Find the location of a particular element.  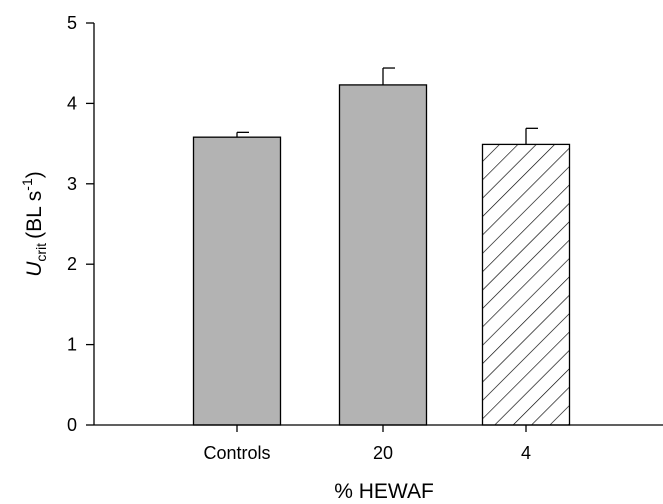

y-axis-close: ) is located at coordinates (34, 174).